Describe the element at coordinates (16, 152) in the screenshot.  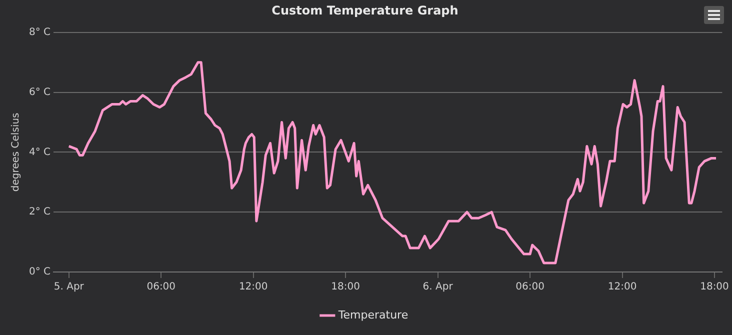
I see `y-axis-title: degrees Celsius` at that location.